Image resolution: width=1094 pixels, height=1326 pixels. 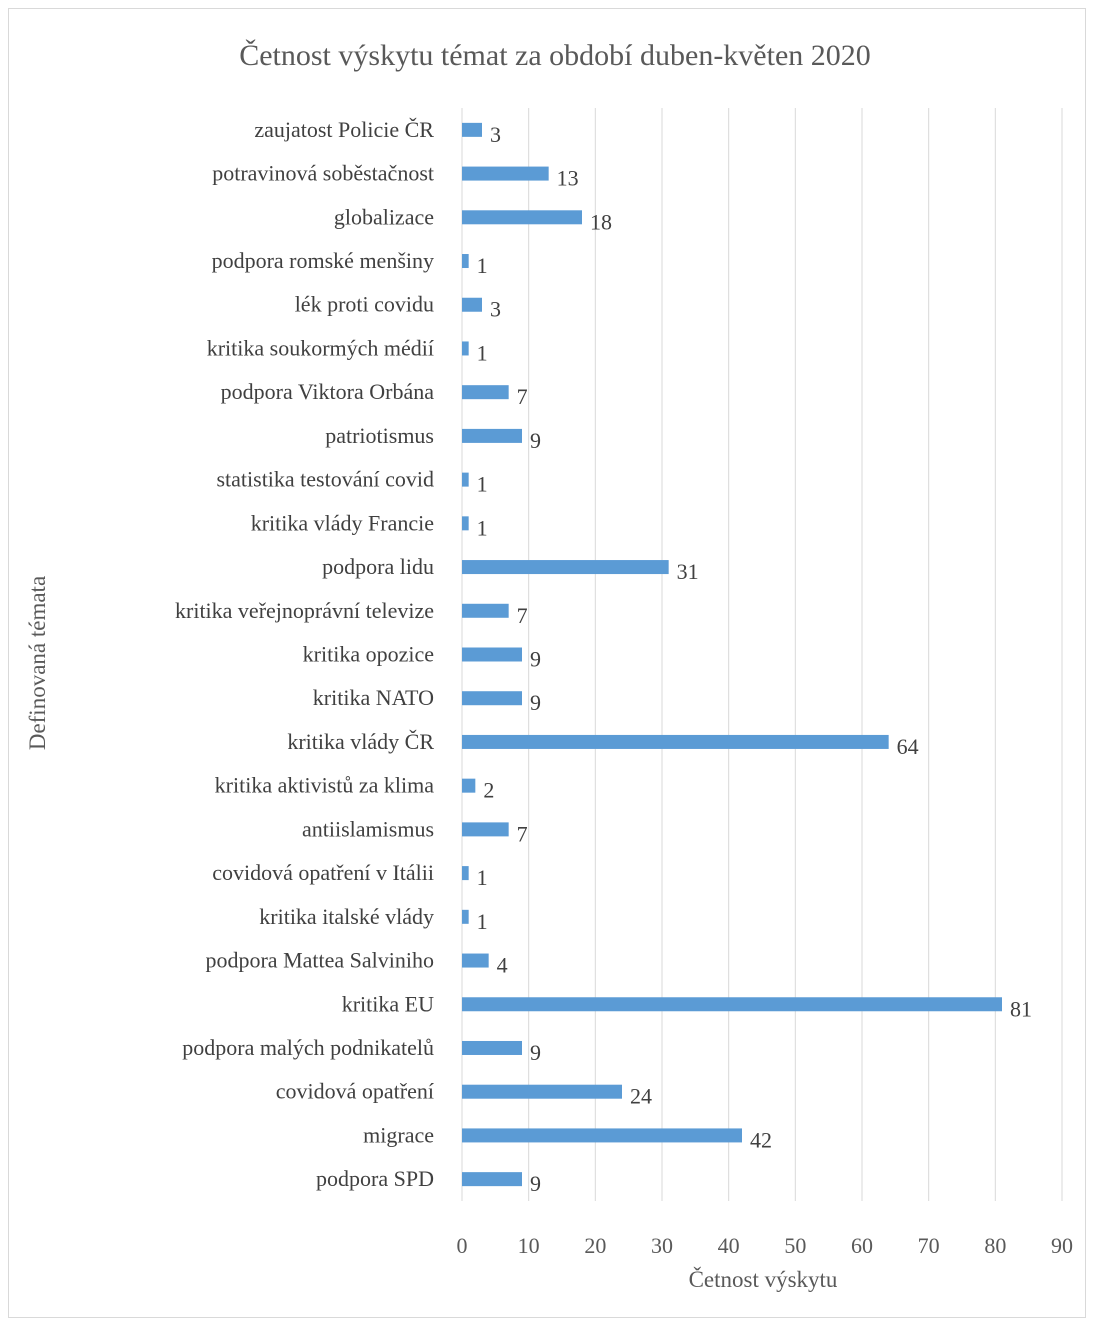 I want to click on category-label-14: kritika NATO, so click(x=373, y=697).